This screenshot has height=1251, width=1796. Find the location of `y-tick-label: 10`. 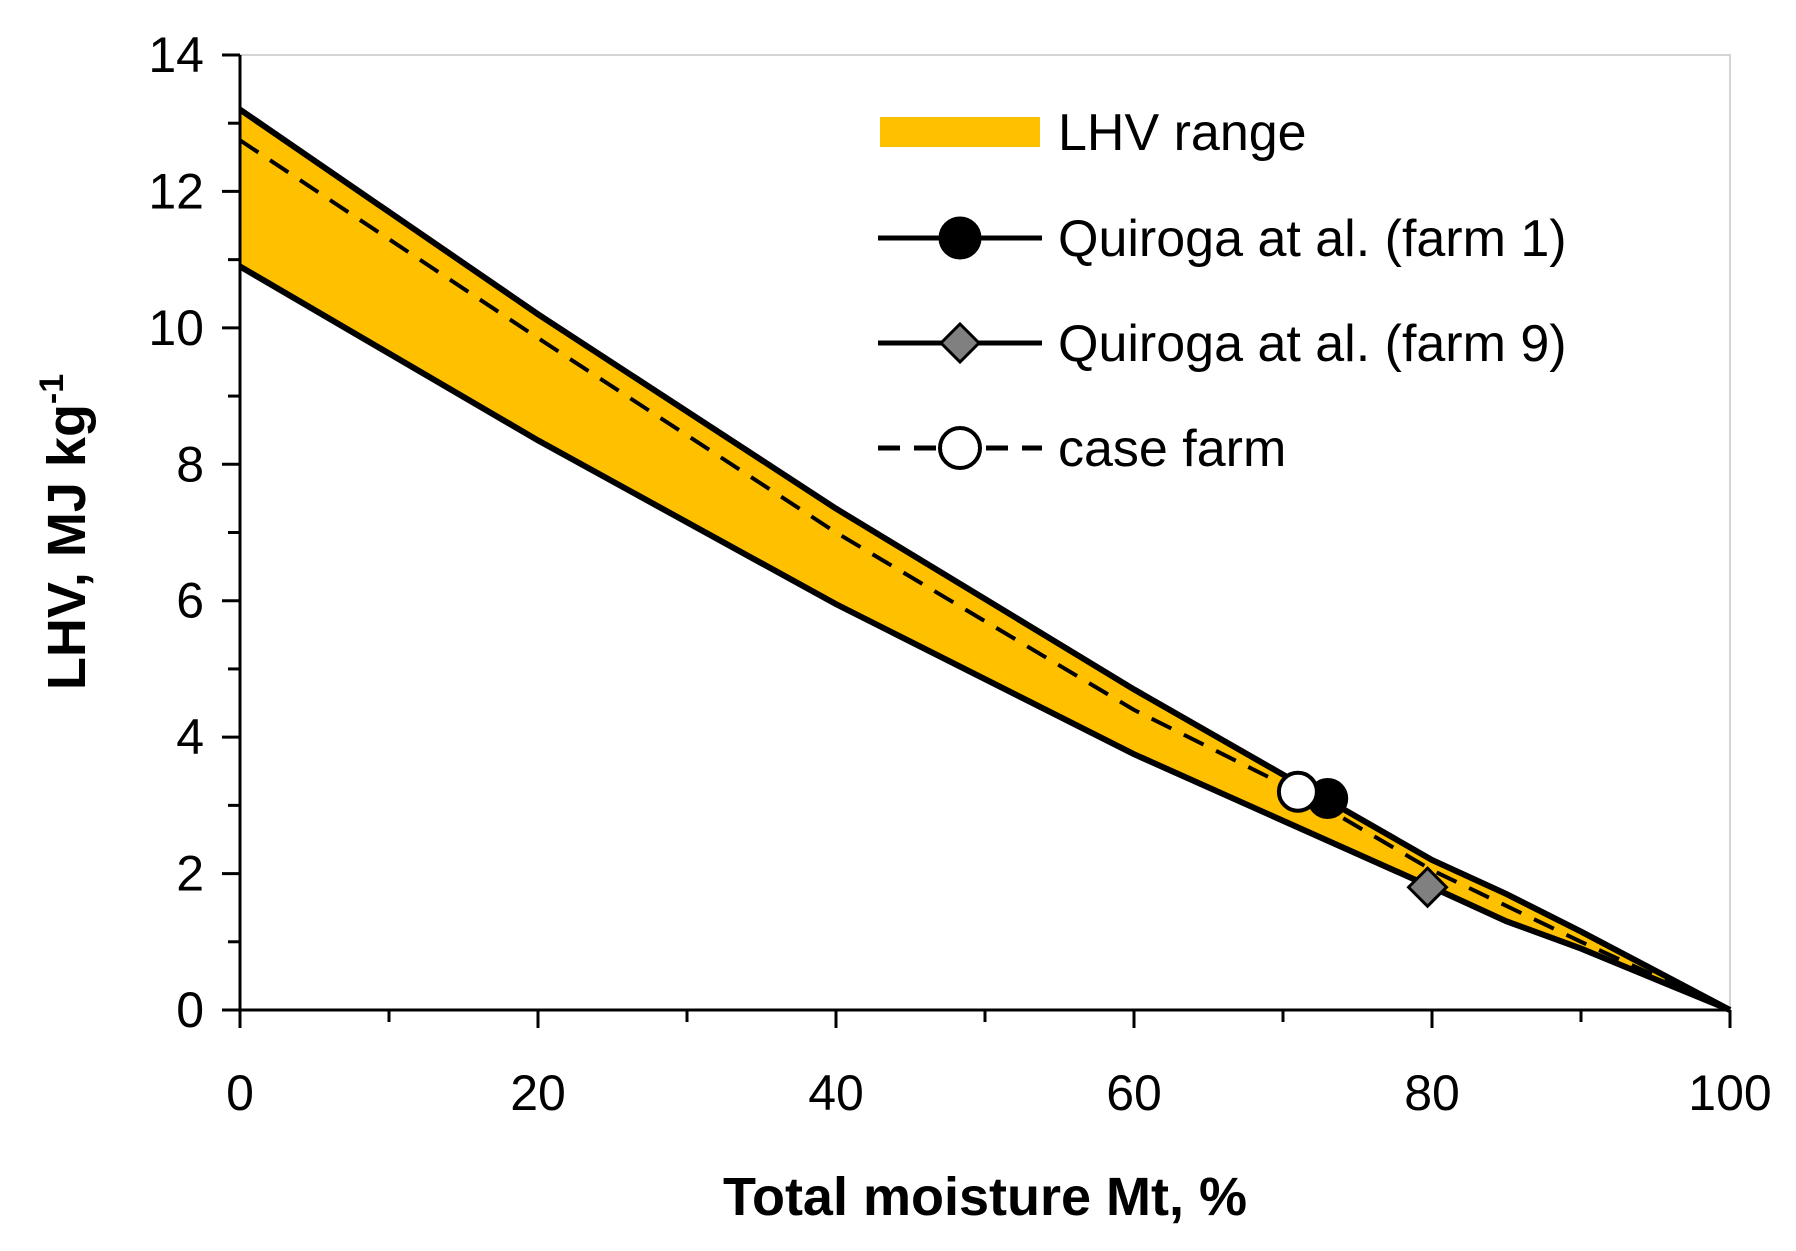

y-tick-label: 10 is located at coordinates (176, 328).